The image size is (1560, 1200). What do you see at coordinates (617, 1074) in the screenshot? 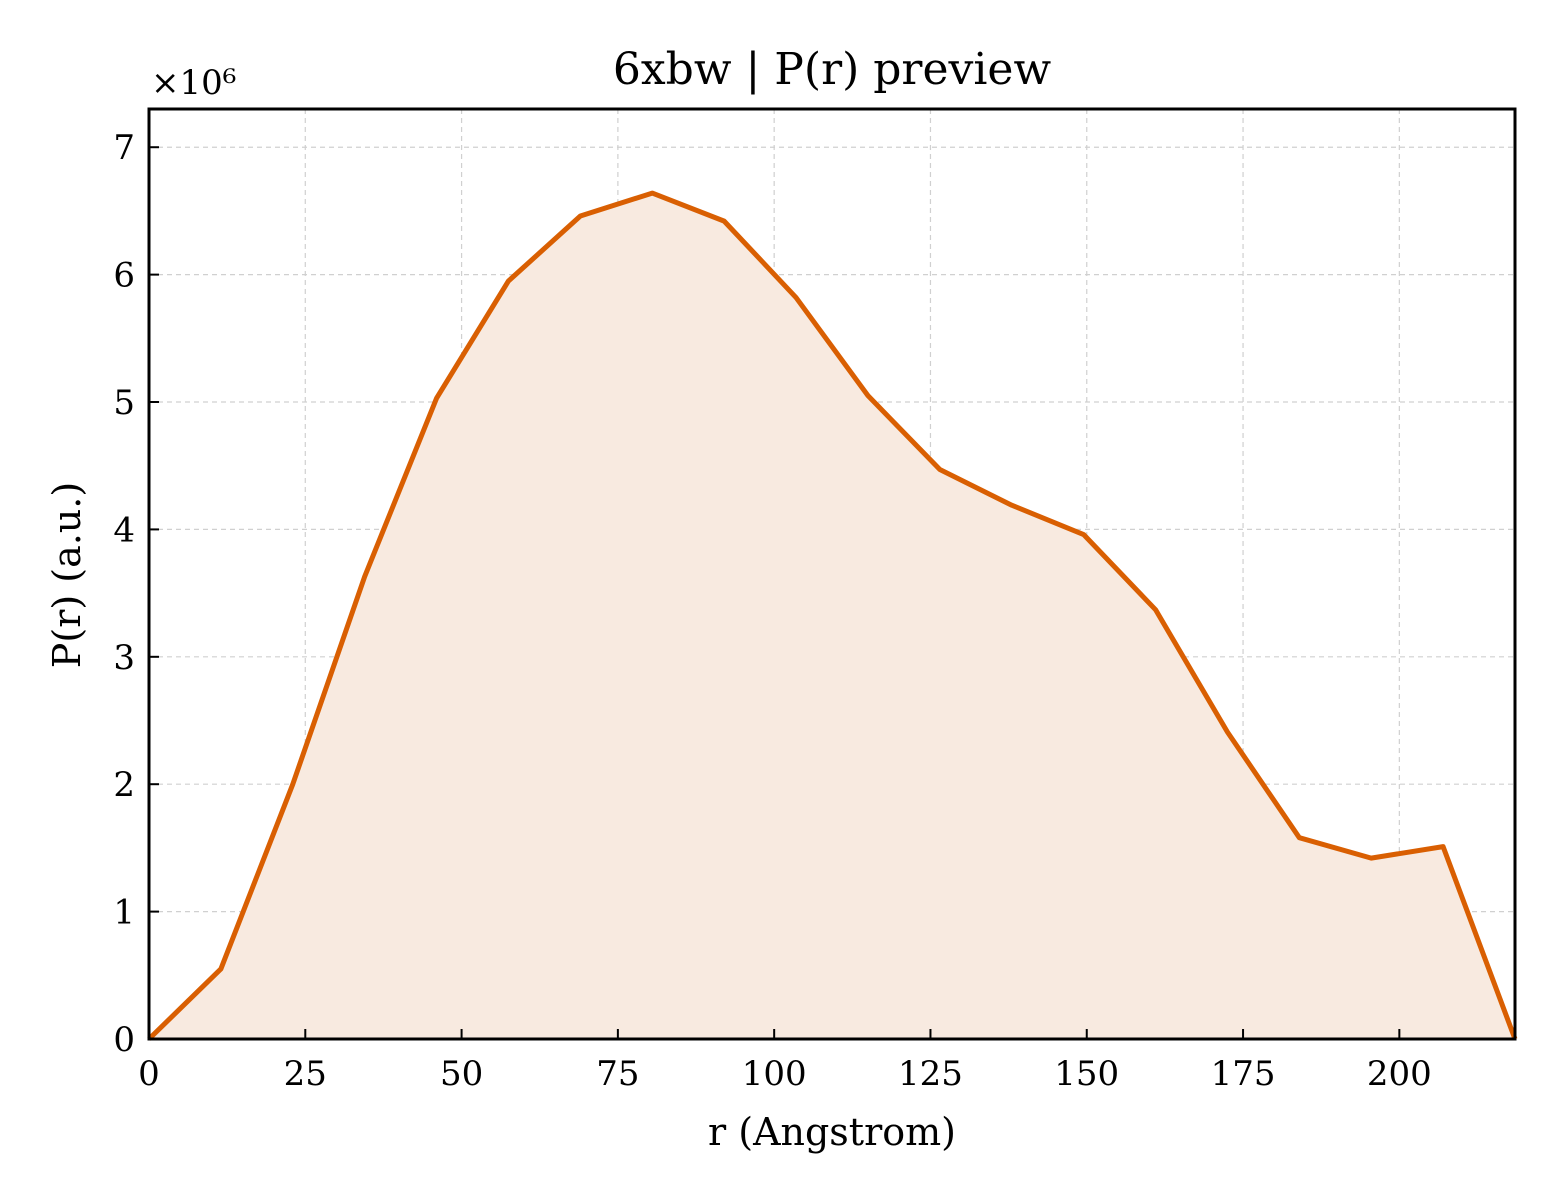
I see `x-tick-label: 75` at bounding box center [617, 1074].